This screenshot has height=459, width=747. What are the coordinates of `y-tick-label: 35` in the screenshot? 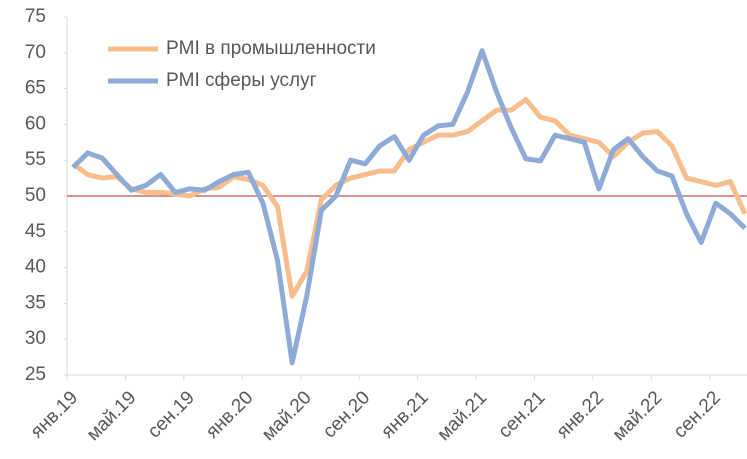 It's located at (35, 302).